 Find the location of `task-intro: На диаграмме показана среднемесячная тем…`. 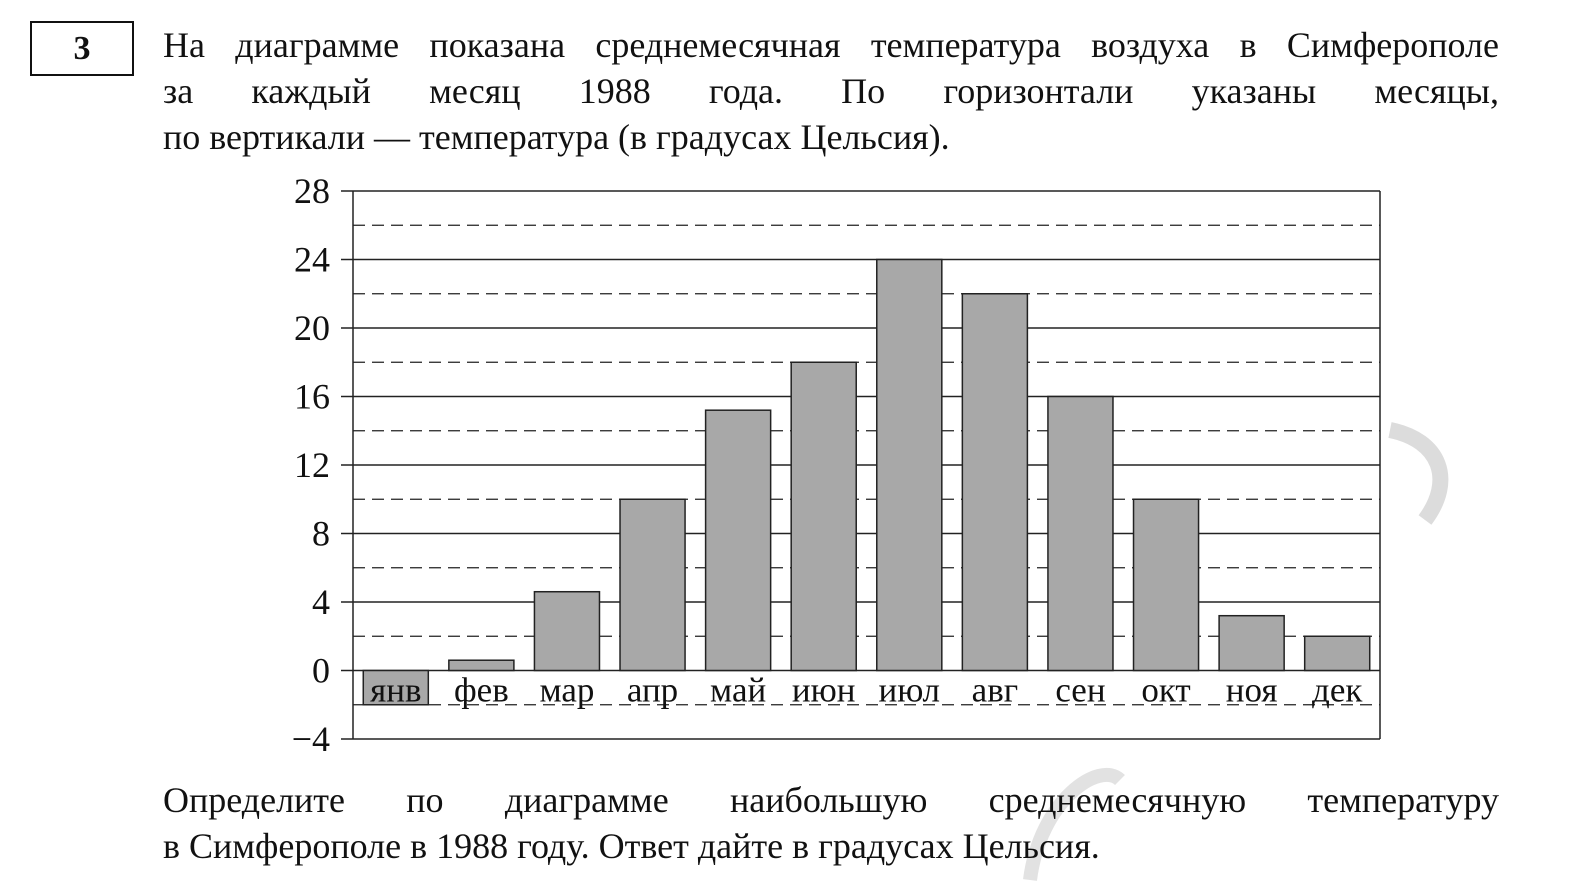

task-intro: На диаграмме показана среднемесячная тем… is located at coordinates (831, 91).